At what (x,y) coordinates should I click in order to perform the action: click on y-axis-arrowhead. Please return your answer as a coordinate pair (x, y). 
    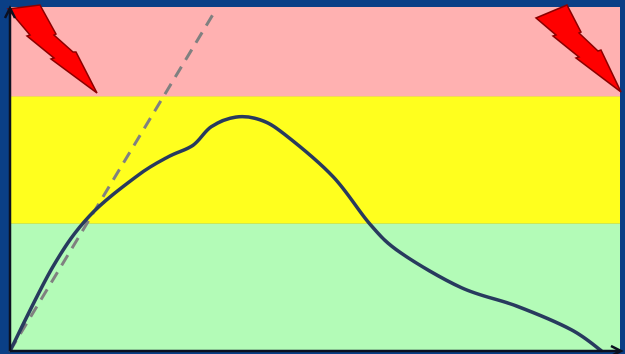
    Looking at the image, I should click on (10, 12).